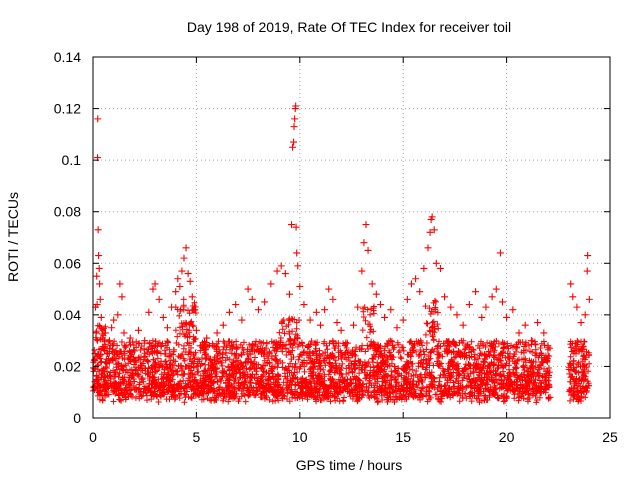  What do you see at coordinates (93, 437) in the screenshot?
I see `x-tick-label: 0` at bounding box center [93, 437].